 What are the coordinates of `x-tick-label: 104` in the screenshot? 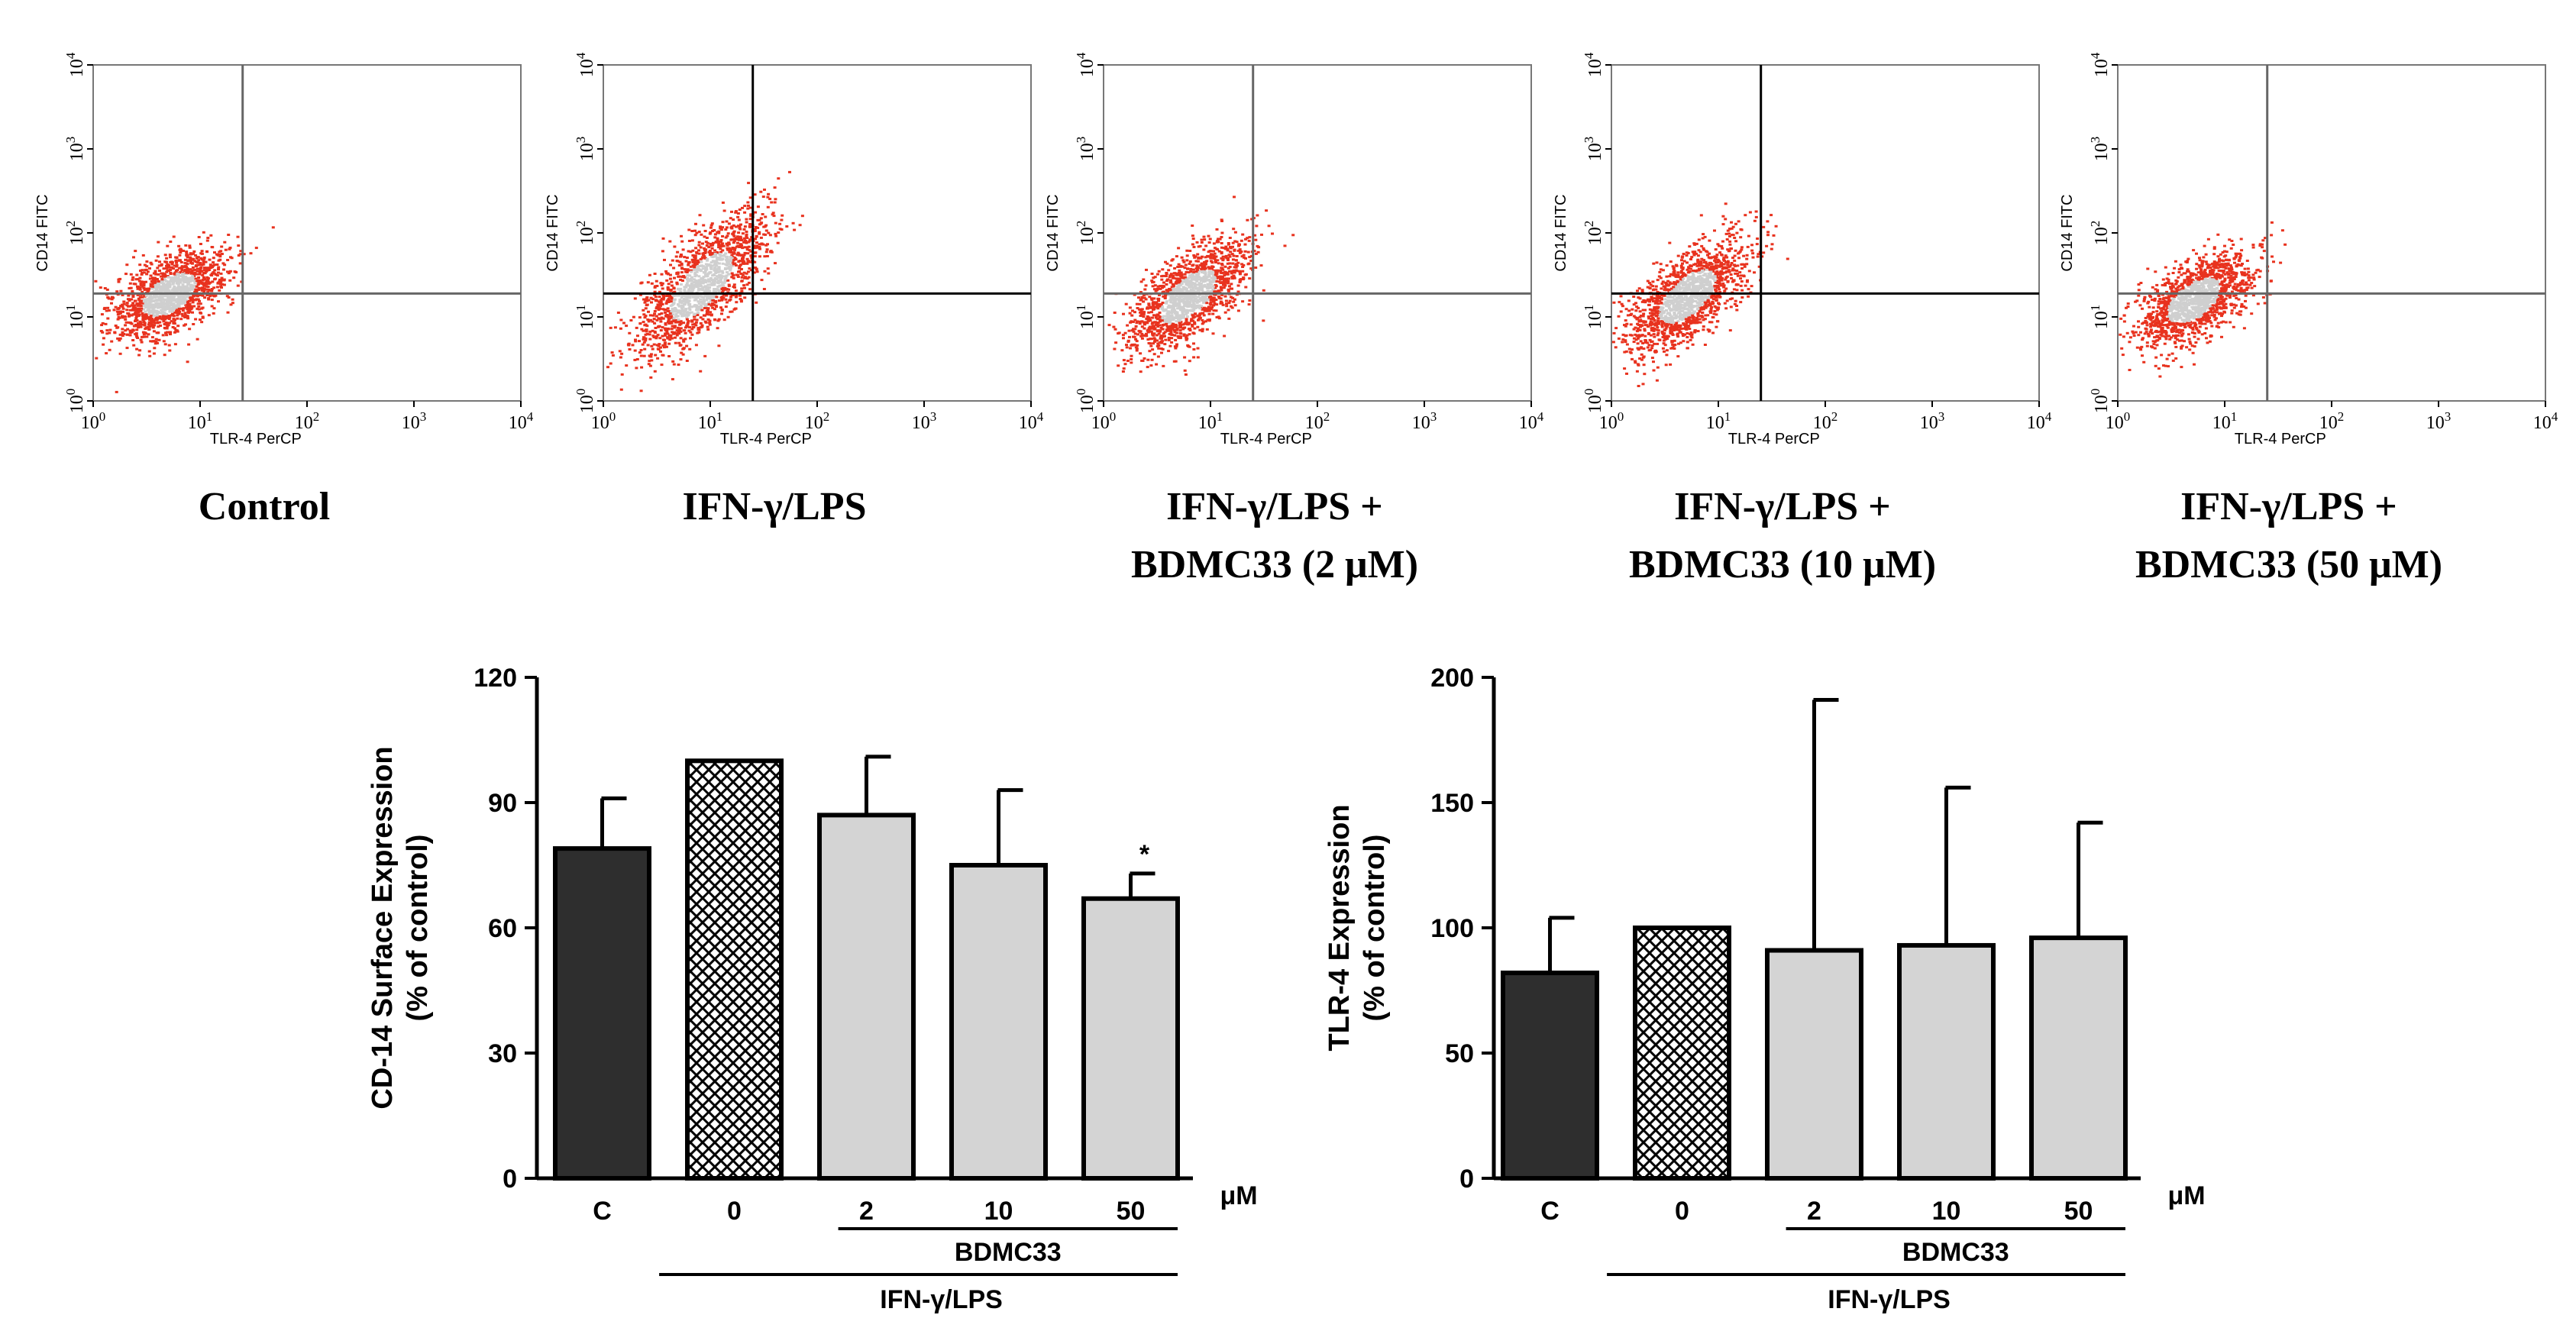 It's located at (1531, 421).